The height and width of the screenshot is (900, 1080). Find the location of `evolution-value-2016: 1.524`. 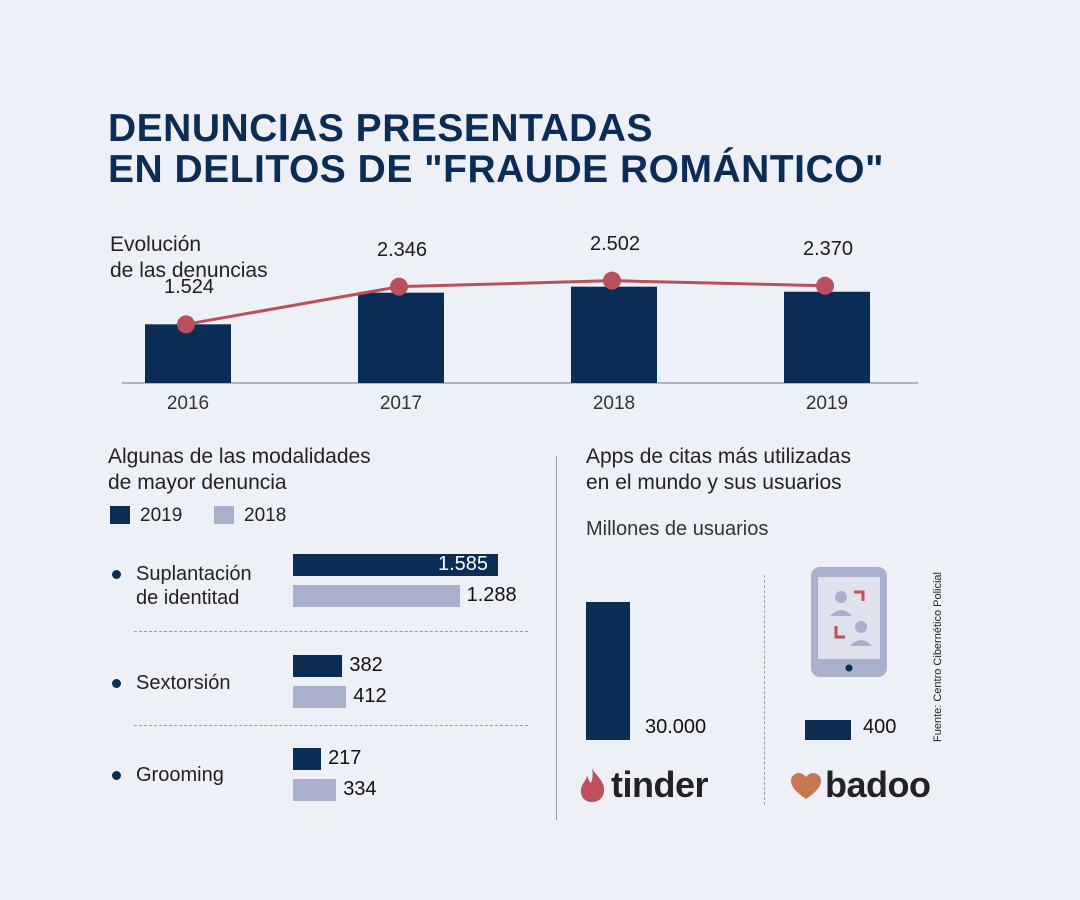

evolution-value-2016: 1.524 is located at coordinates (189, 287).